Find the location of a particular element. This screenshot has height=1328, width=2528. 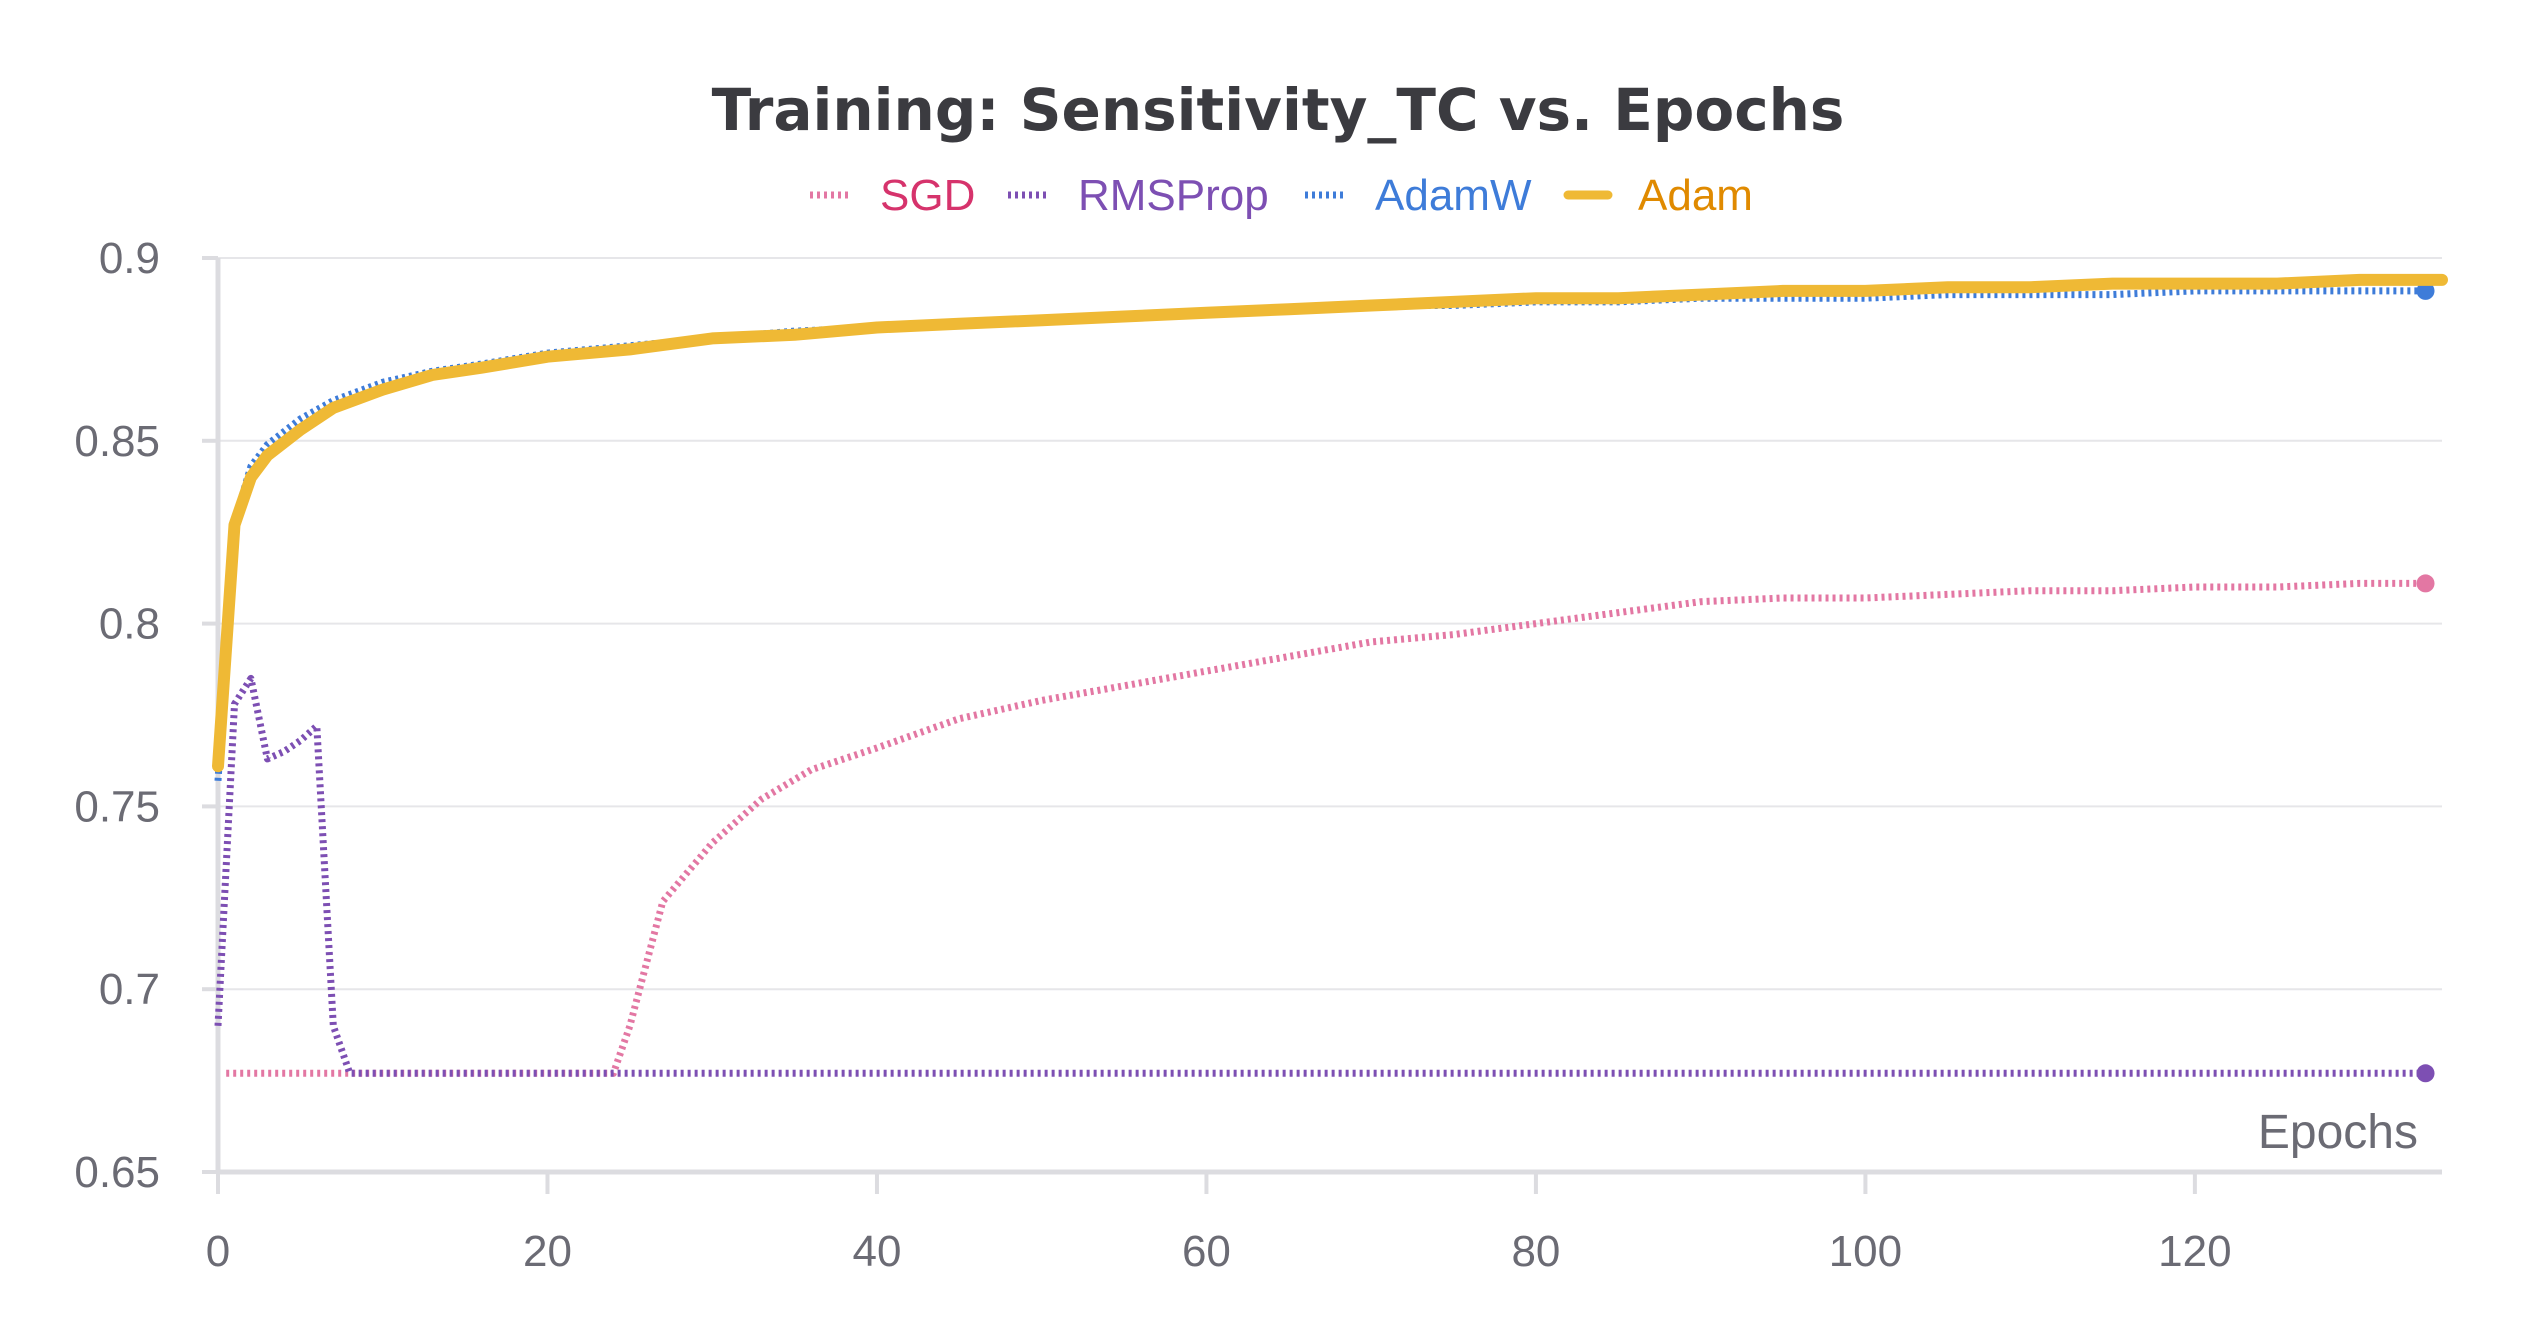

x-tick-label: 0 is located at coordinates (218, 1251).